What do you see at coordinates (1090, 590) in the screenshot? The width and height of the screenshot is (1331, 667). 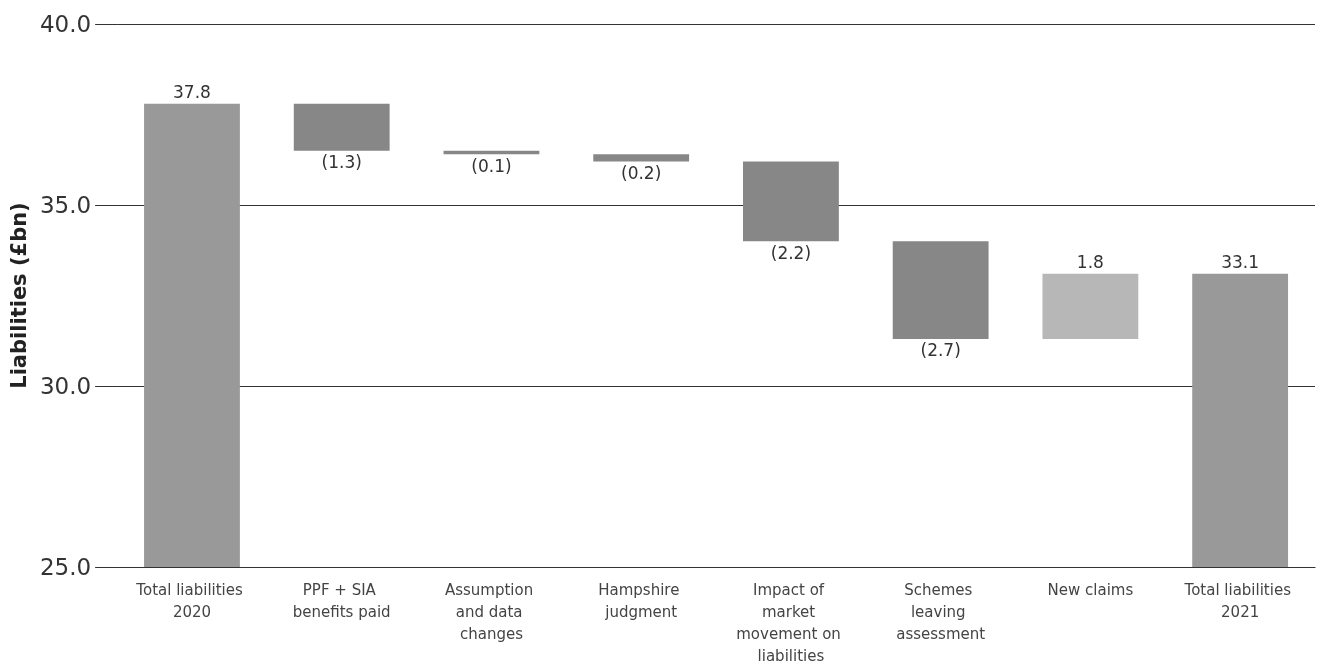 I see `x-tick-label: New claims` at bounding box center [1090, 590].